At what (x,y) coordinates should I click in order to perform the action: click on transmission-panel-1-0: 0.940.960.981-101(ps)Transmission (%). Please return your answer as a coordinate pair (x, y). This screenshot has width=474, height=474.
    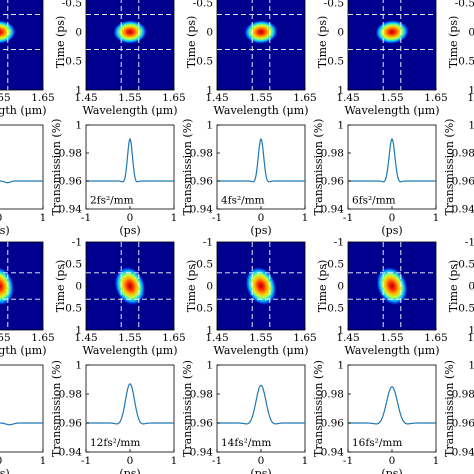
    Looking at the image, I should click on (23, 180).